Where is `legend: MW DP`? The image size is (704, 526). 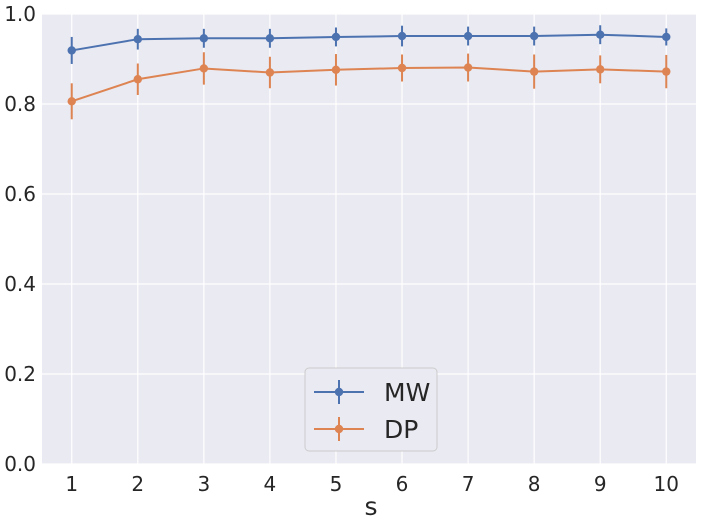 legend: MW DP is located at coordinates (371, 409).